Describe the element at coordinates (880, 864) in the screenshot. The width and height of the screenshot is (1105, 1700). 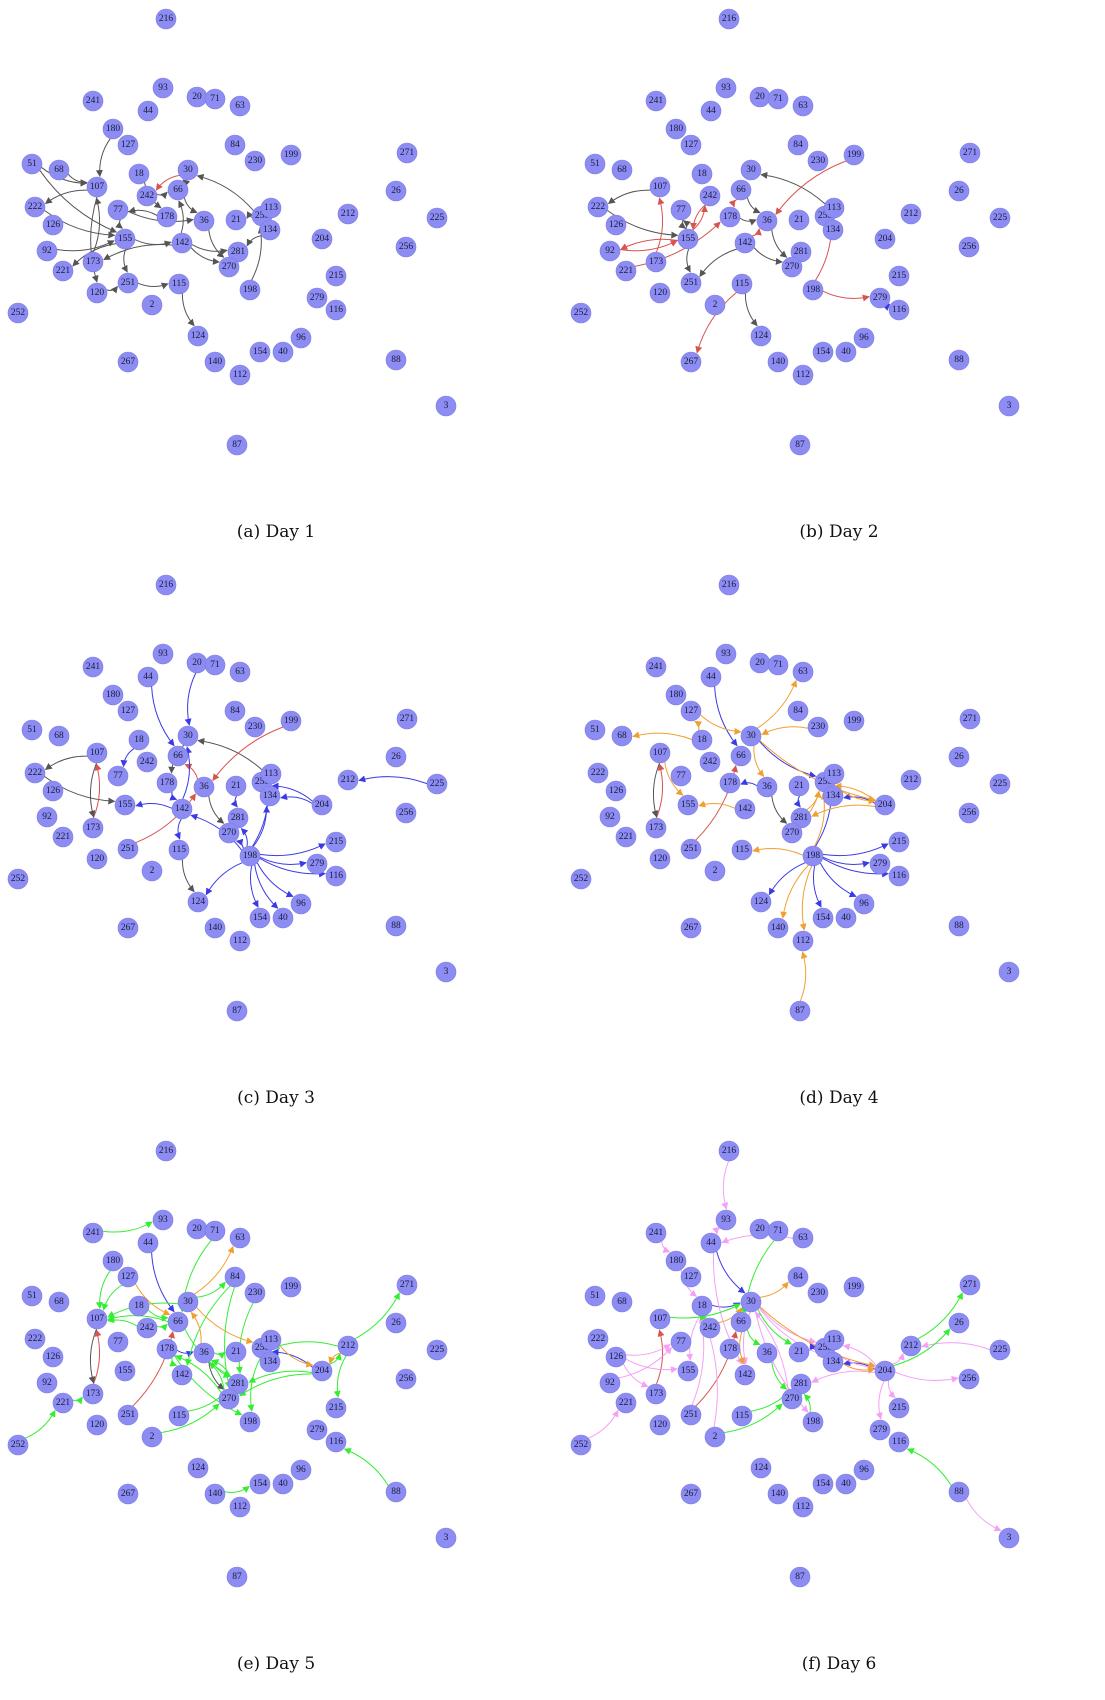
I see `node-279: 279` at that location.